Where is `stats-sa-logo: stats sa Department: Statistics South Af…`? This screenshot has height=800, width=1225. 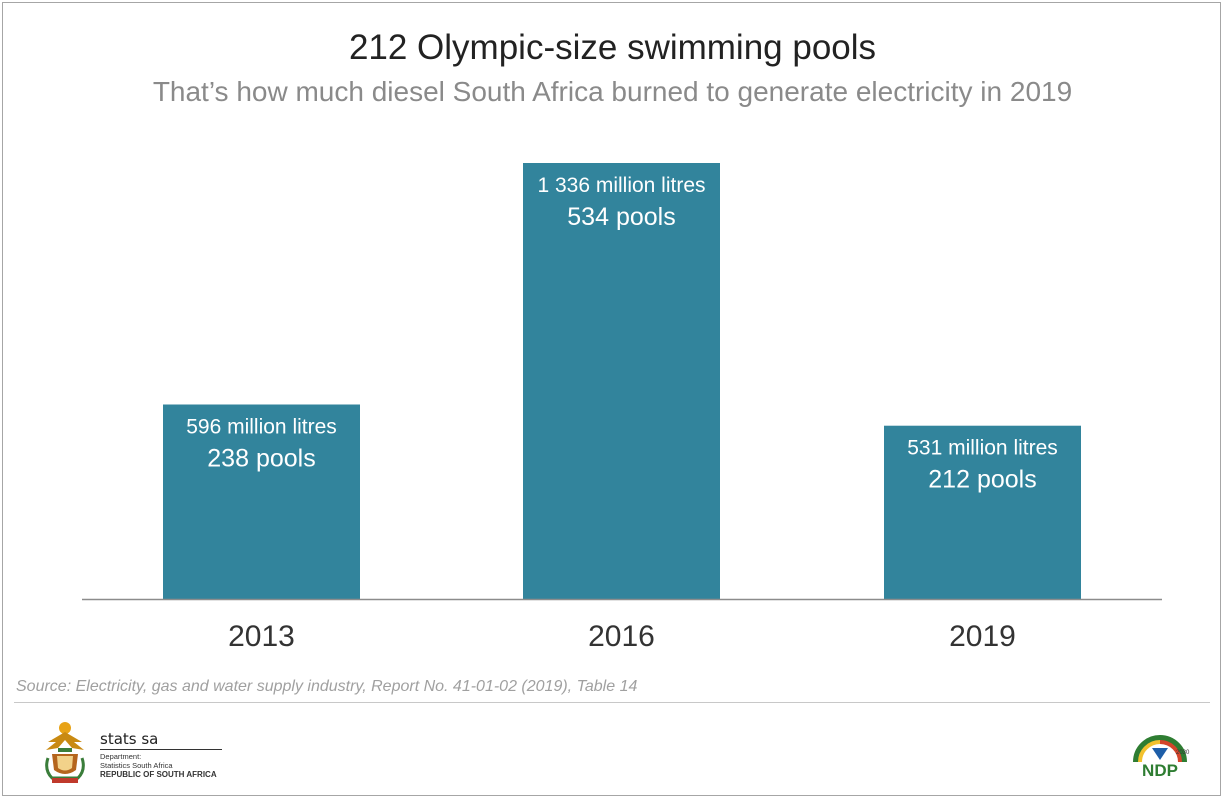
stats-sa-logo: stats sa Department: Statistics South Af… is located at coordinates (133, 753).